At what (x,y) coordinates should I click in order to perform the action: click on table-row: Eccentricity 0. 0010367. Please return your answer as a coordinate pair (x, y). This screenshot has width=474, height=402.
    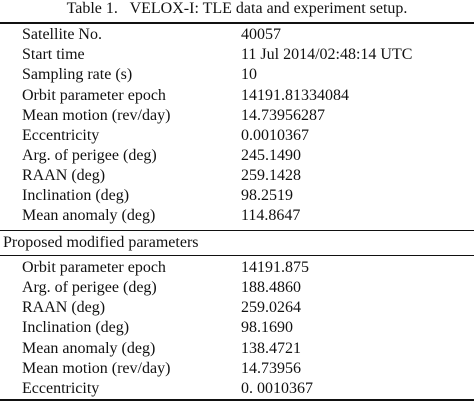
    Looking at the image, I should click on (237, 389).